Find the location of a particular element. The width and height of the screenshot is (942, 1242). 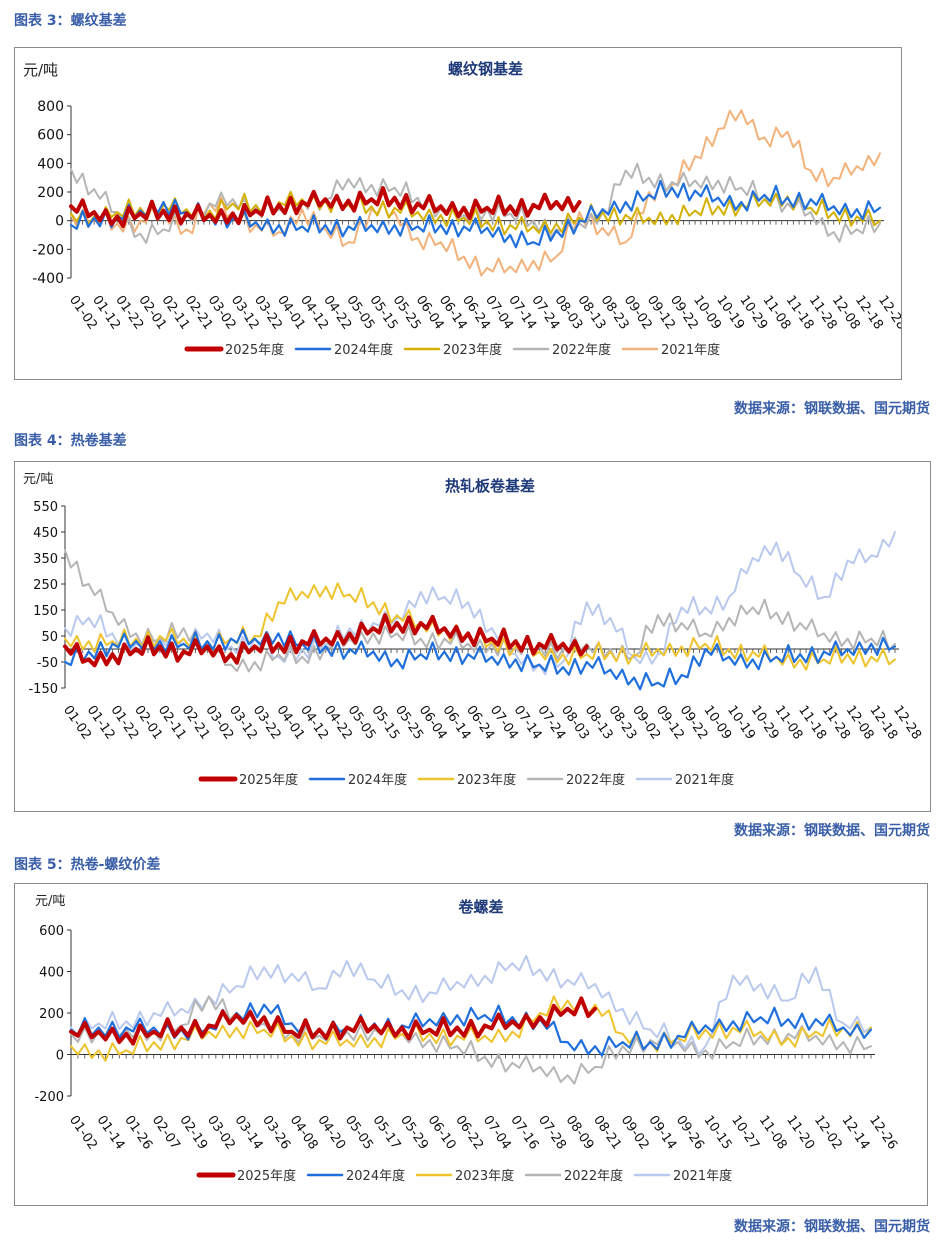

chart3-x-tick-label: 06-10 is located at coordinates (442, 1133).